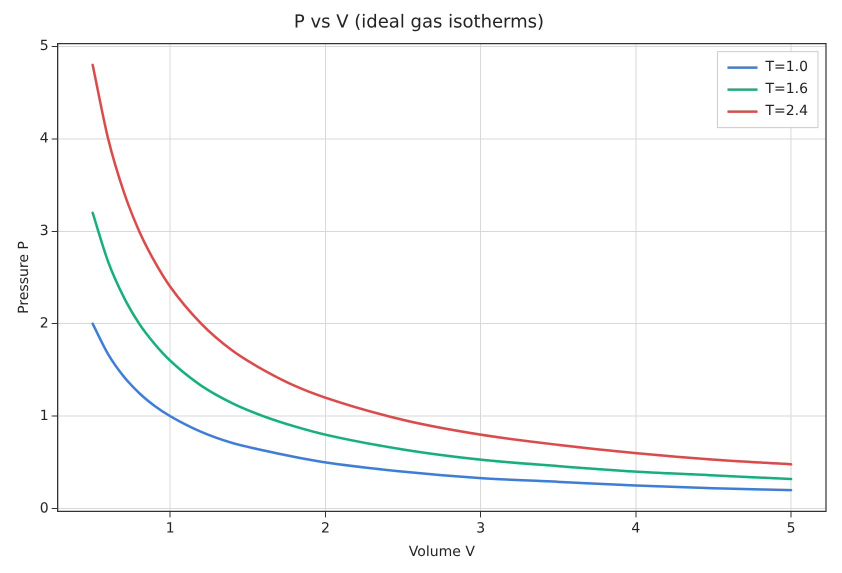 The width and height of the screenshot is (842, 573). Describe the element at coordinates (24, 277) in the screenshot. I see `y-axis-title: Pressure P` at that location.